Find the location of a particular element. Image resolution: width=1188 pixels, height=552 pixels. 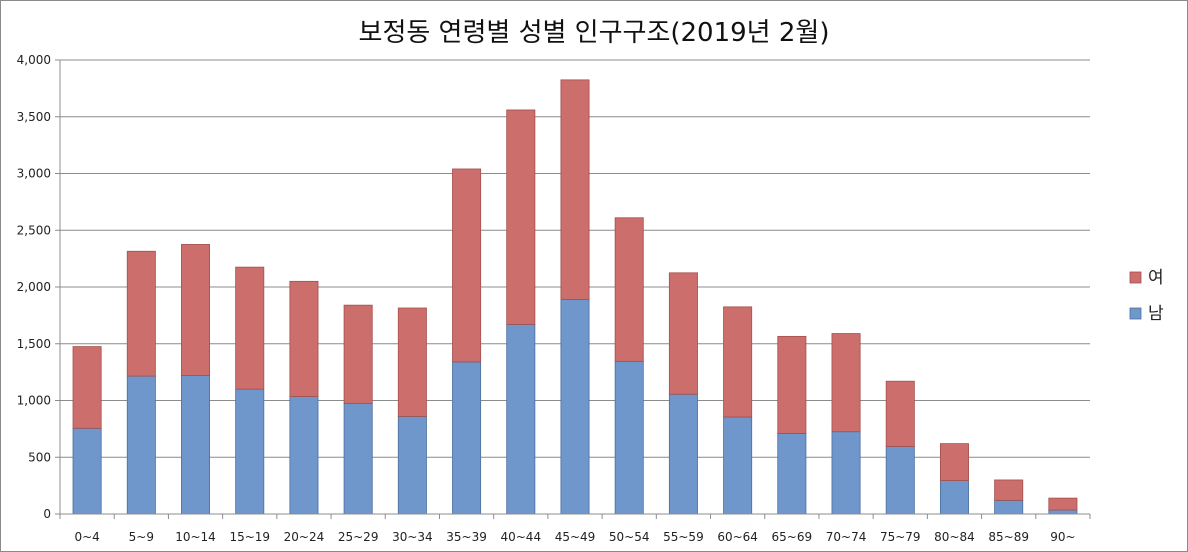

bar-male-55~59 is located at coordinates (683, 454).